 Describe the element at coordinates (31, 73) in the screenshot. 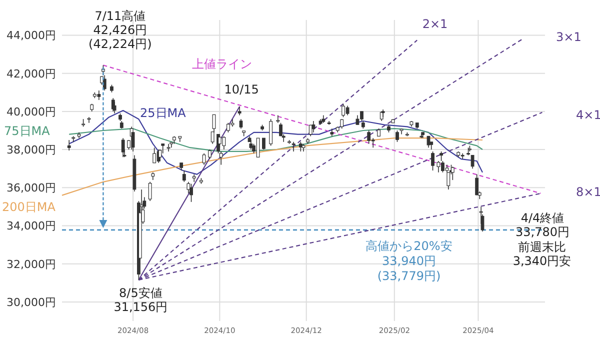

I see `ytick: 42,000円` at that location.